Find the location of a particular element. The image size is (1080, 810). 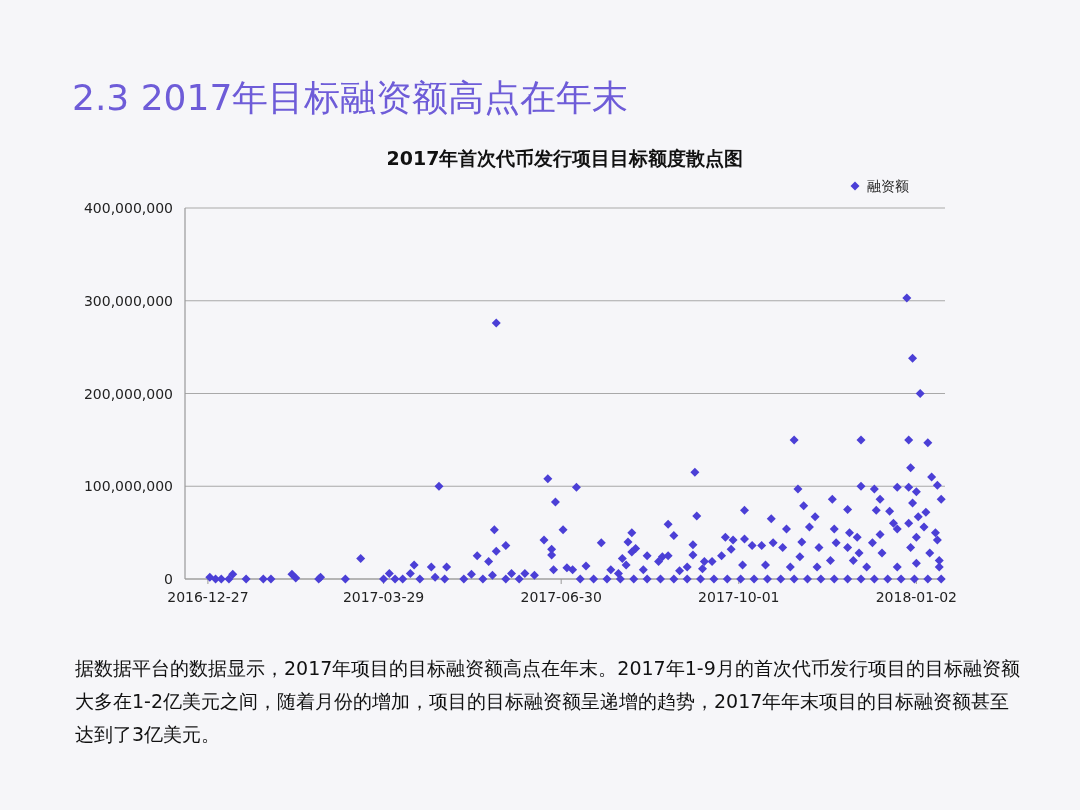

legend-label: 融资额 is located at coordinates (888, 186).